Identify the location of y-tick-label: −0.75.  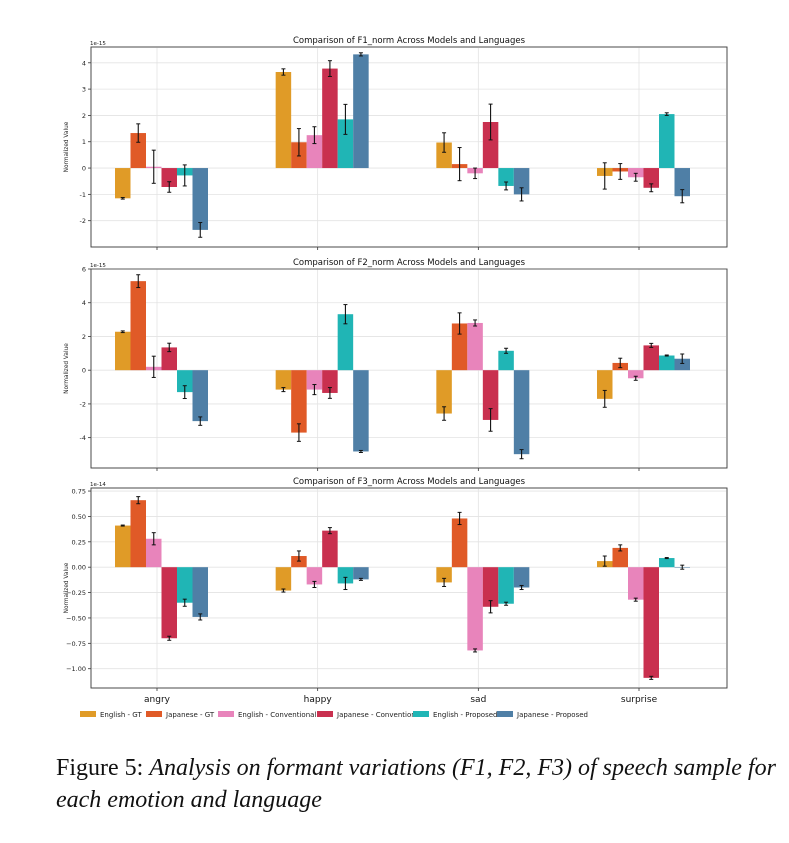
(76, 644).